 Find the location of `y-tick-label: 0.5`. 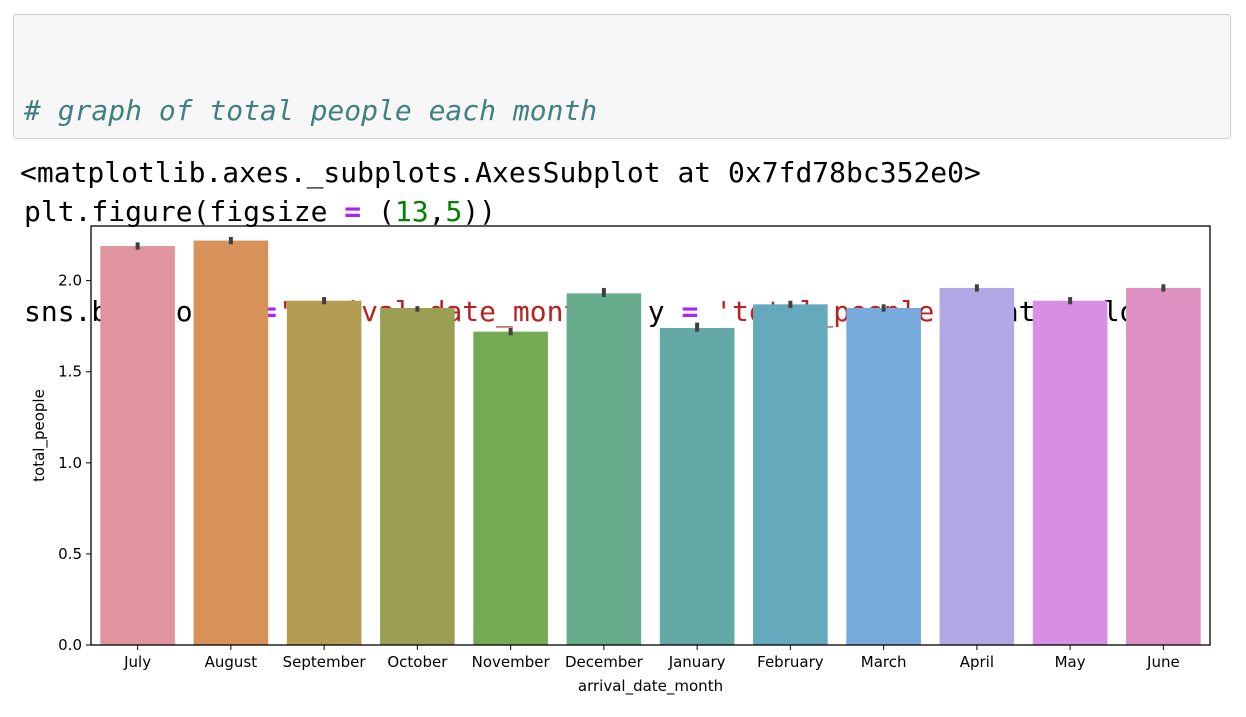

y-tick-label: 0.5 is located at coordinates (70, 554).